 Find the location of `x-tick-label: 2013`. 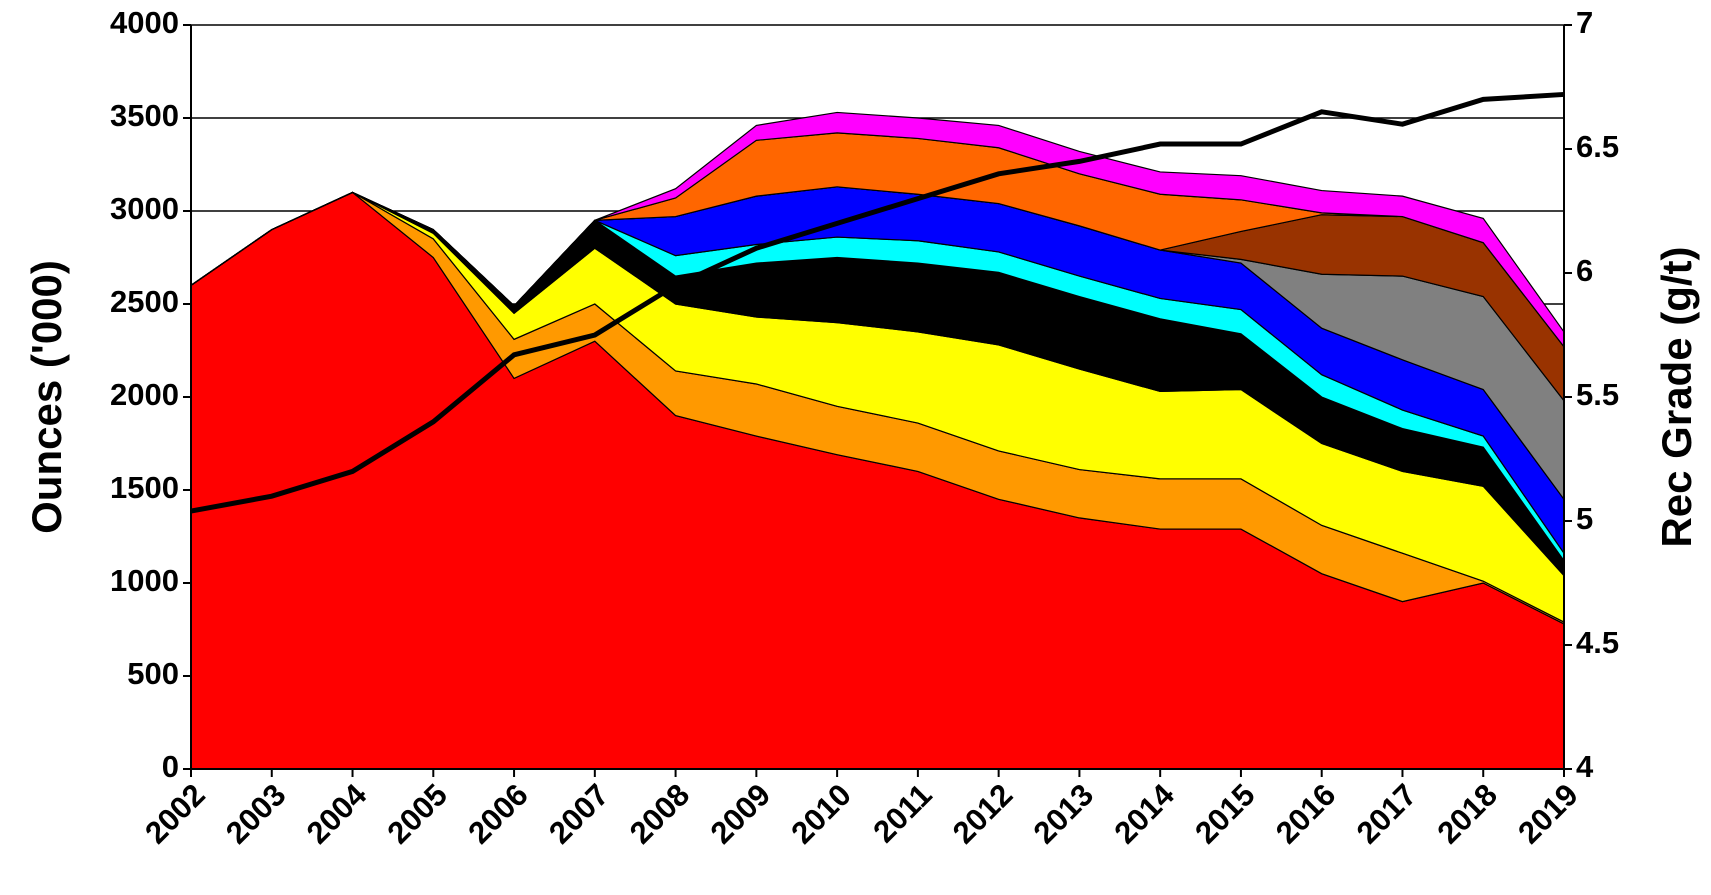

x-tick-label: 2013 is located at coordinates (1064, 814).